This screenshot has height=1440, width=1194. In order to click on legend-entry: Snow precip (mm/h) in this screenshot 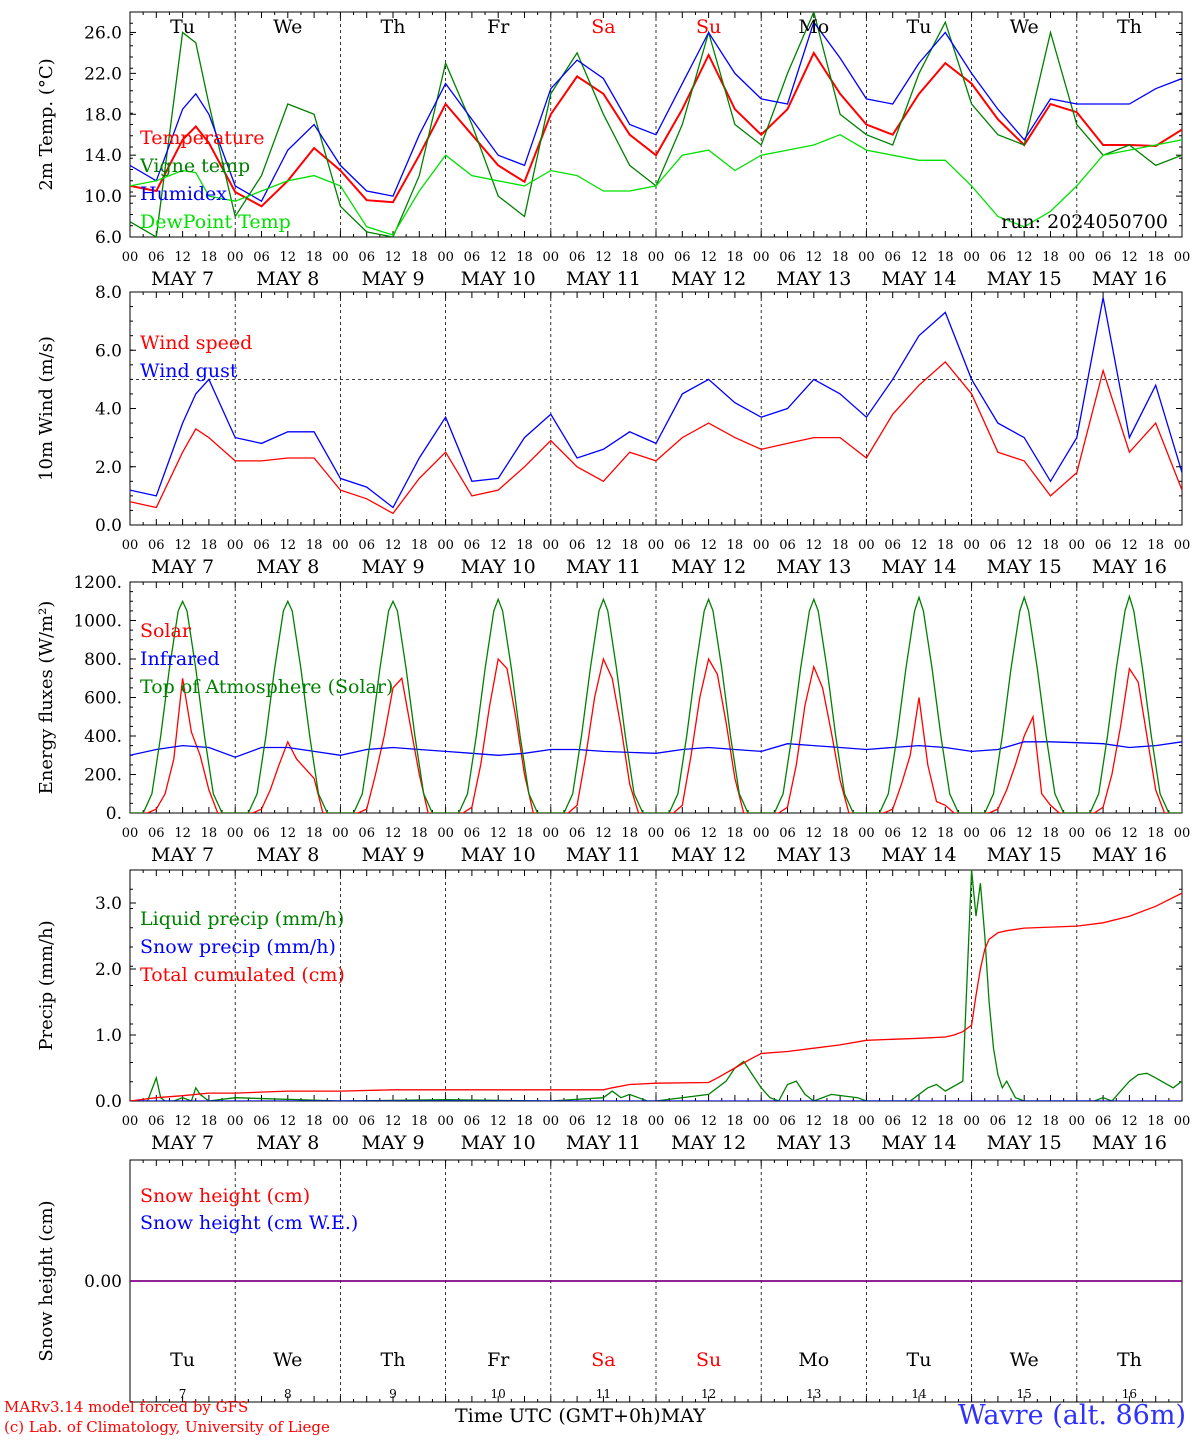, I will do `click(238, 947)`.